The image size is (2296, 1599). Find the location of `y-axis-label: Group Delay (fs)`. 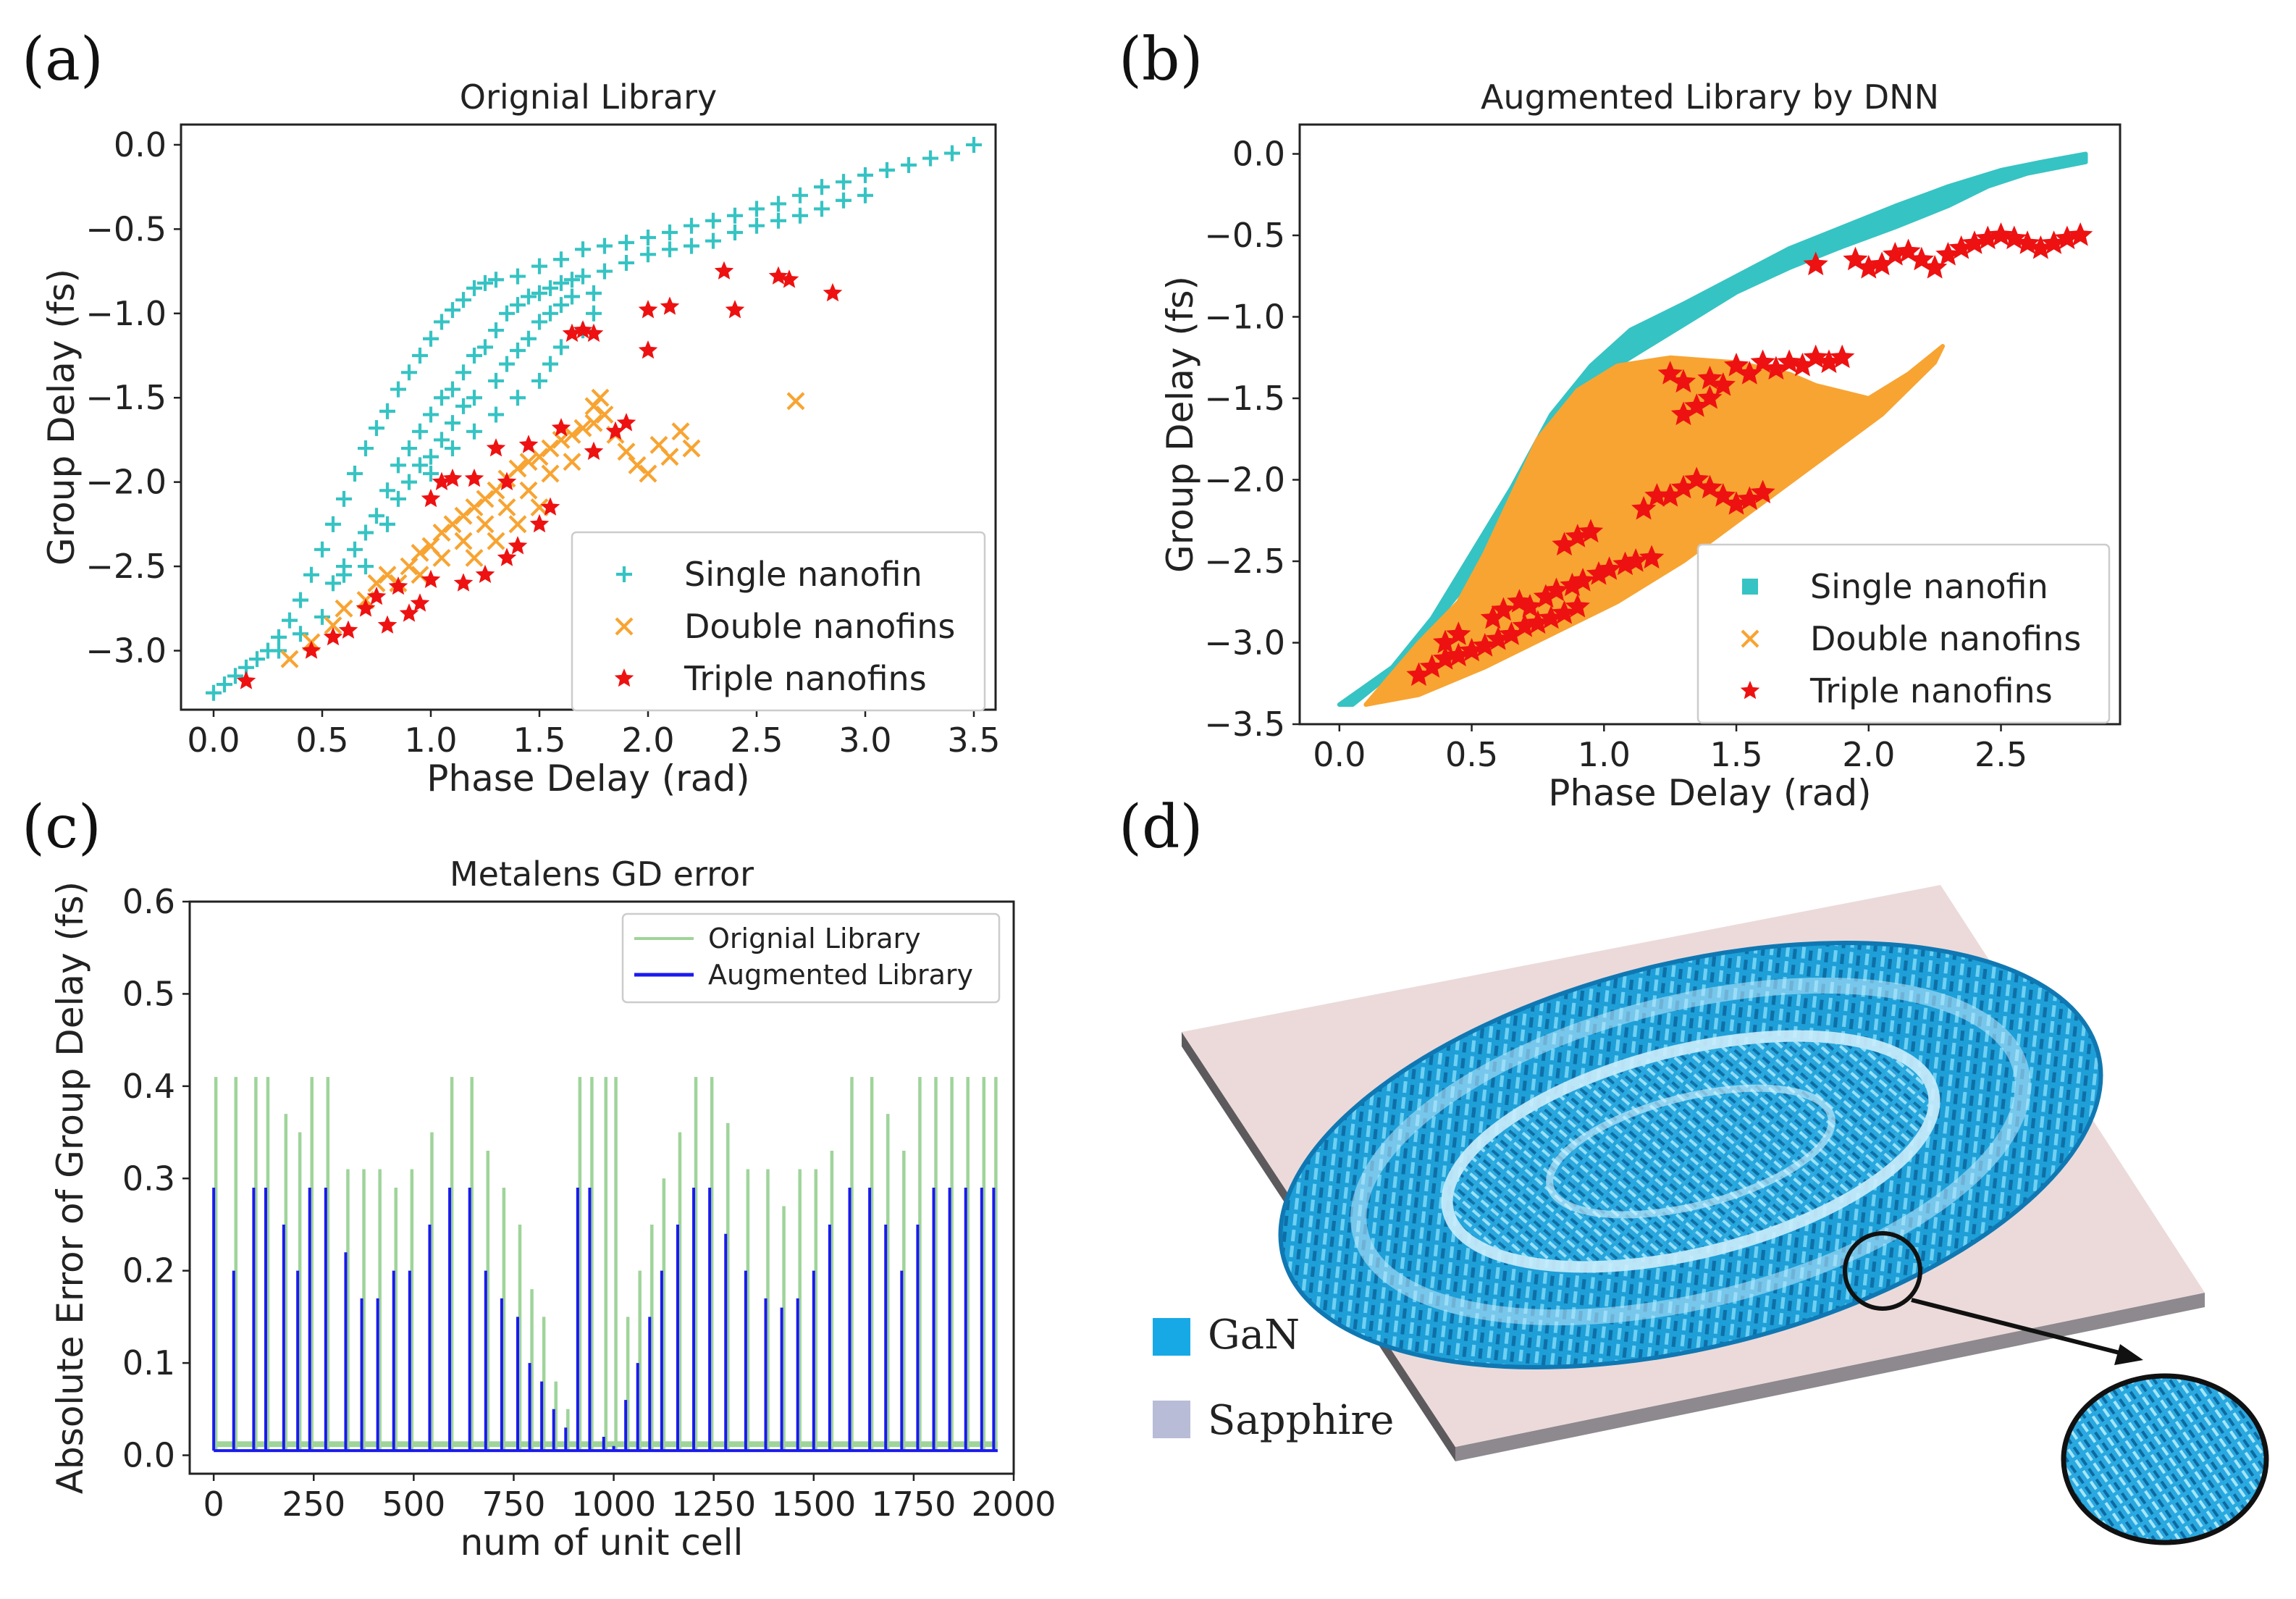

y-axis-label: Group Delay (fs) is located at coordinates (62, 418).